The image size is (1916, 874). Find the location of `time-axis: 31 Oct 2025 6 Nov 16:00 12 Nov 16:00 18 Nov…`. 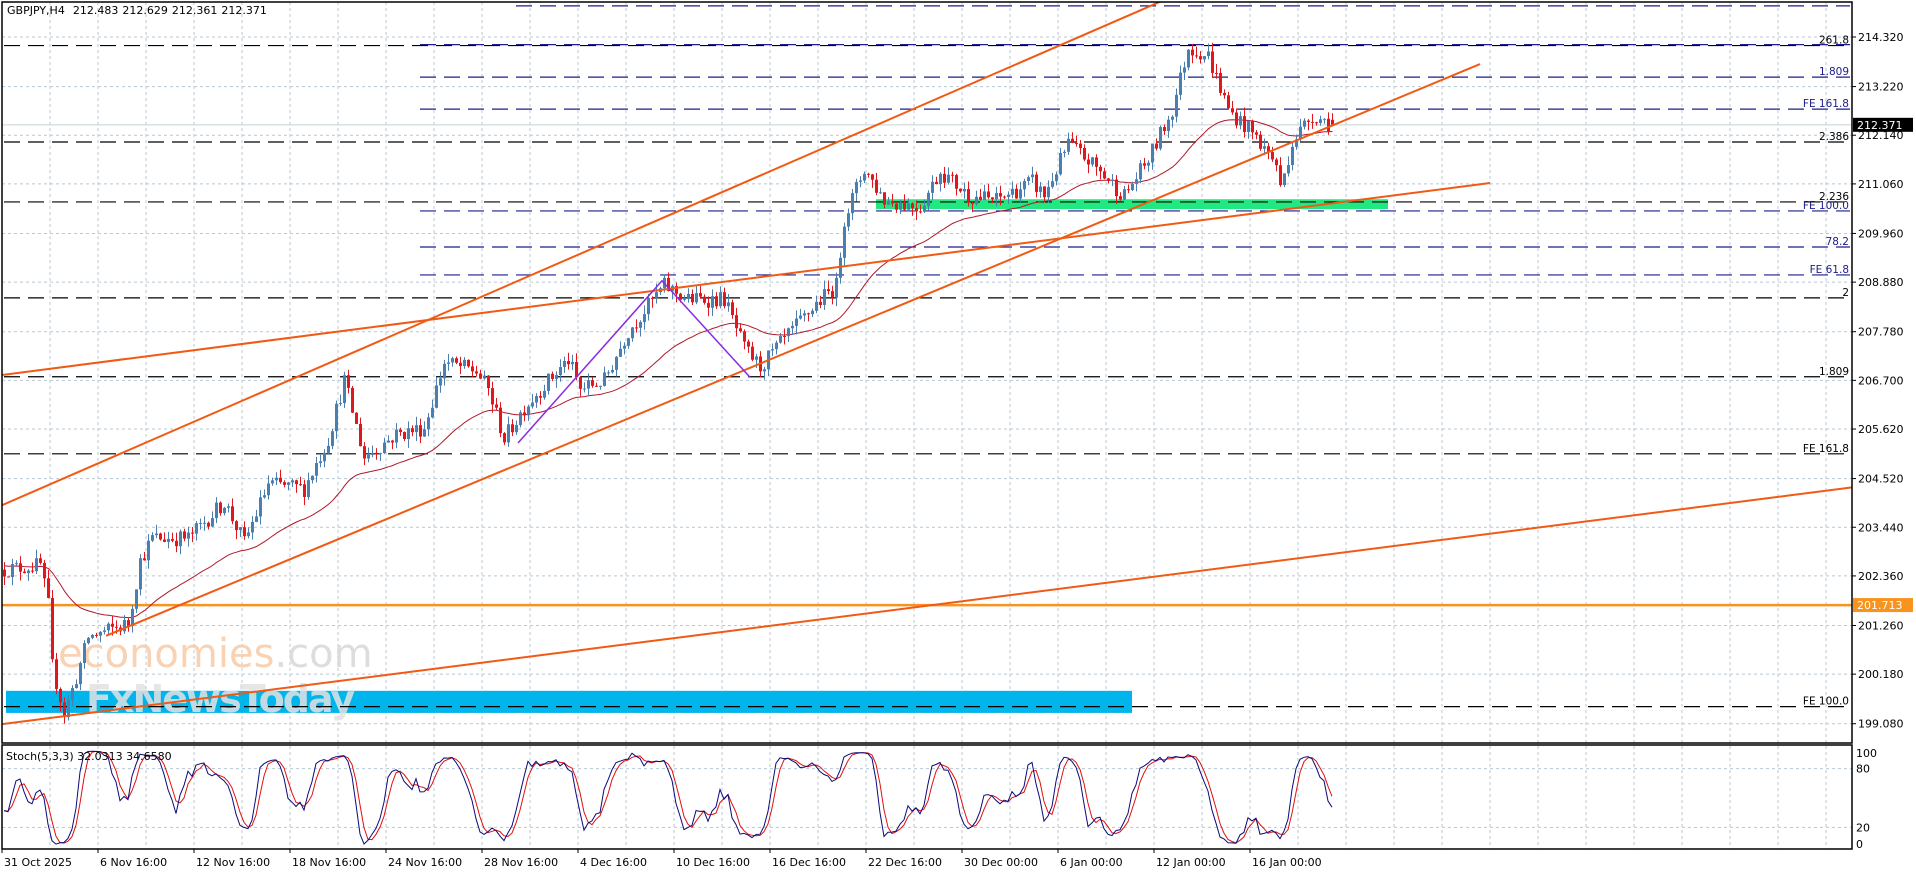

time-axis: 31 Oct 2025 6 Nov 16:00 12 Nov 16:00 18 Nov… is located at coordinates (661, 859).